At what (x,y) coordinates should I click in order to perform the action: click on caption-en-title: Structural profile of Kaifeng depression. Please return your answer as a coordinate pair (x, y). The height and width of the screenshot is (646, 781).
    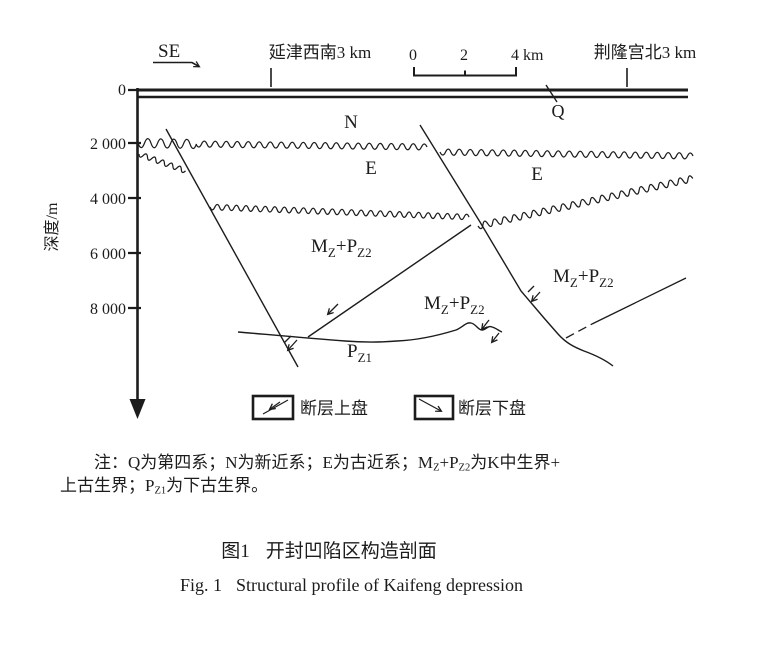
    Looking at the image, I should click on (379, 585).